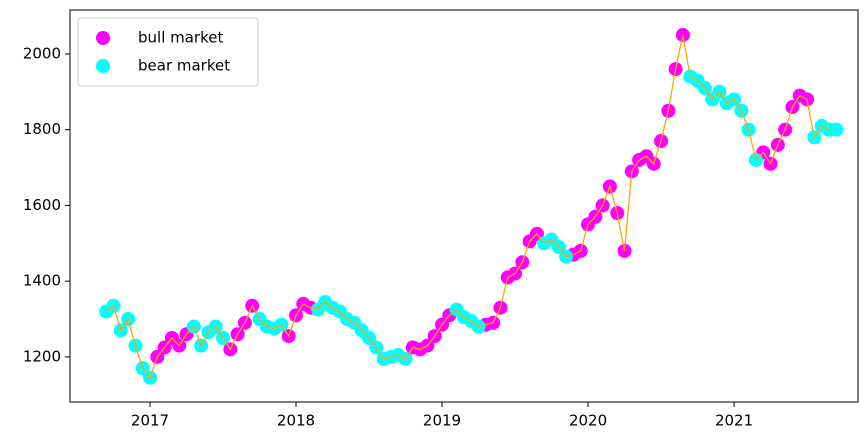 The width and height of the screenshot is (868, 438). What do you see at coordinates (42, 205) in the screenshot?
I see `y-tick-label: 1600` at bounding box center [42, 205].